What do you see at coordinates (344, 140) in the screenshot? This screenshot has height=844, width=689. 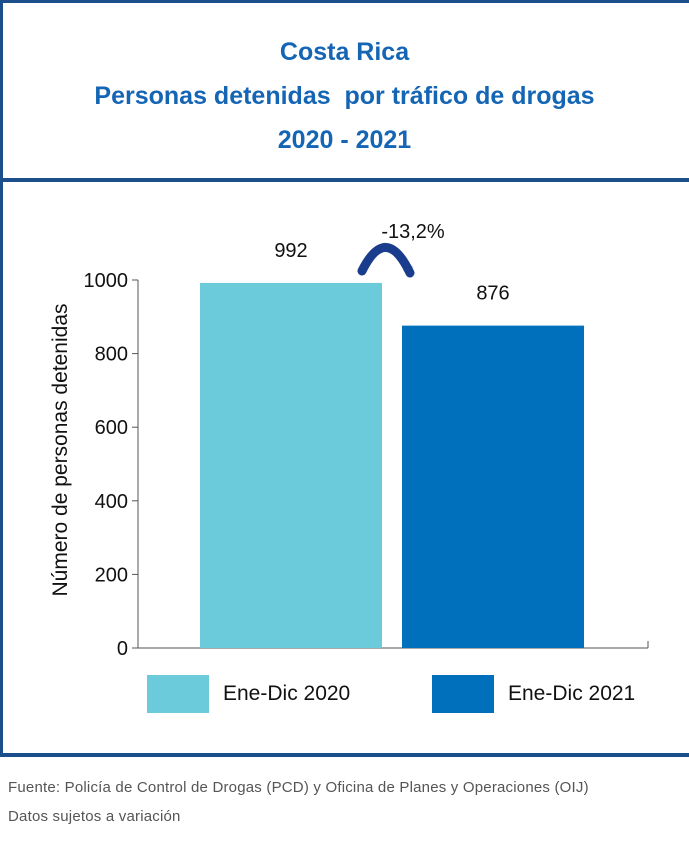 I see `title-years: 2020 - 2021` at bounding box center [344, 140].